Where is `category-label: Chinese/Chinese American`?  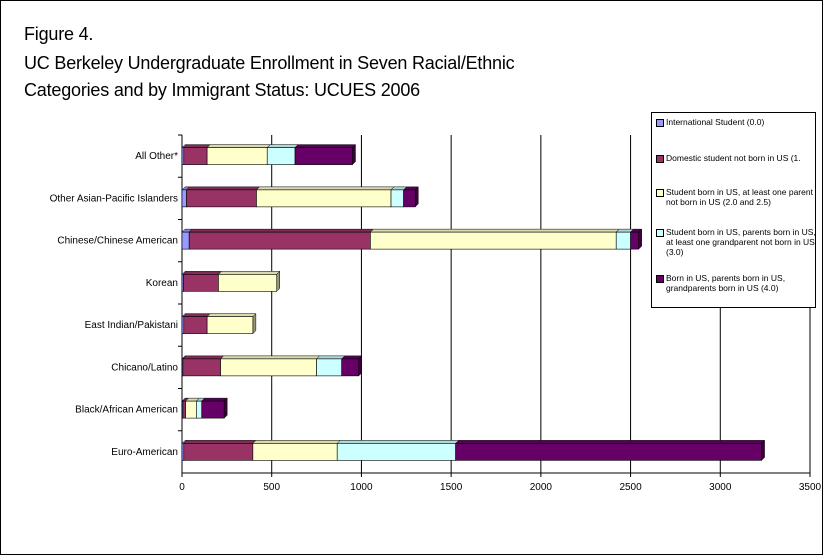
category-label: Chinese/Chinese American is located at coordinates (117, 241).